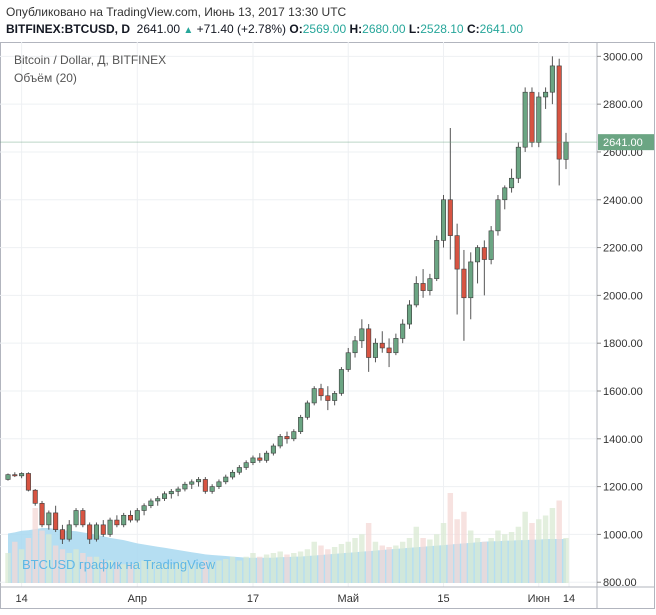  I want to click on high-label: H:, so click(356, 29).